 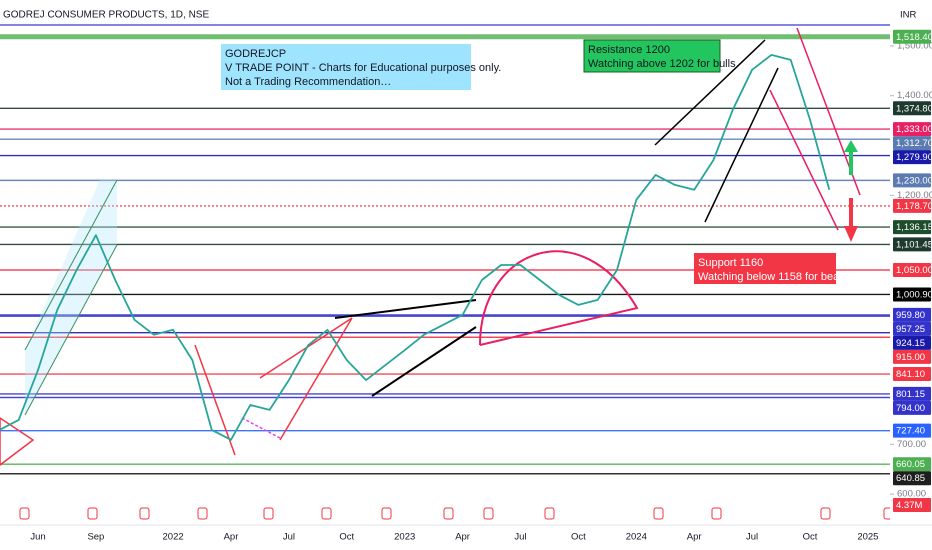 I want to click on level-label: 660.05, so click(x=910, y=464).